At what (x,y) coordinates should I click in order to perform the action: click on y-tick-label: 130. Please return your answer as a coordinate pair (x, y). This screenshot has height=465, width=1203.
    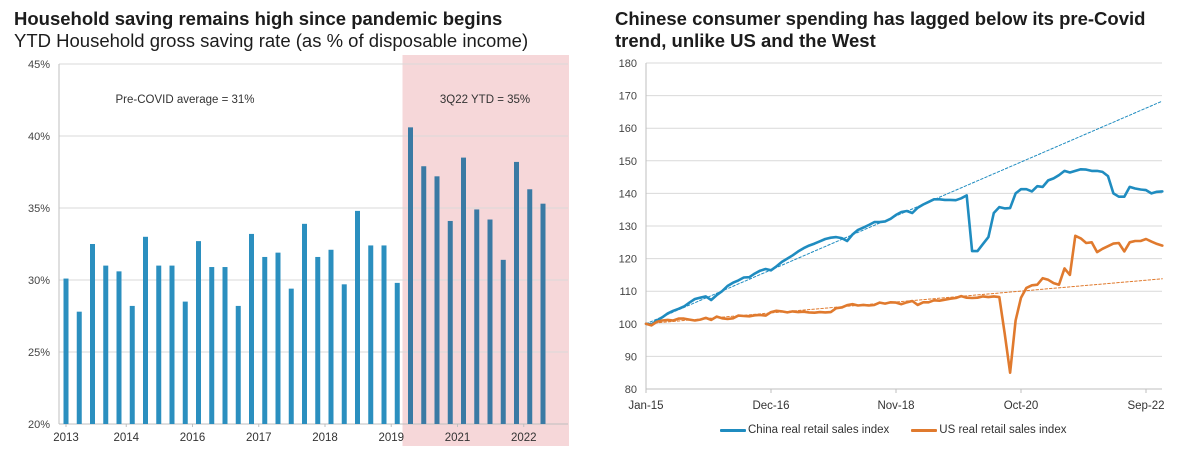
    Looking at the image, I should click on (628, 227).